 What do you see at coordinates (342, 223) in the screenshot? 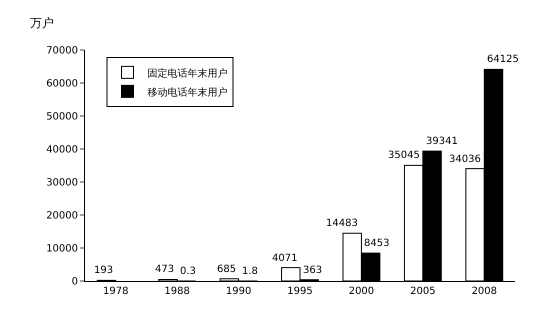
I see `data-label: 14483` at bounding box center [342, 223].